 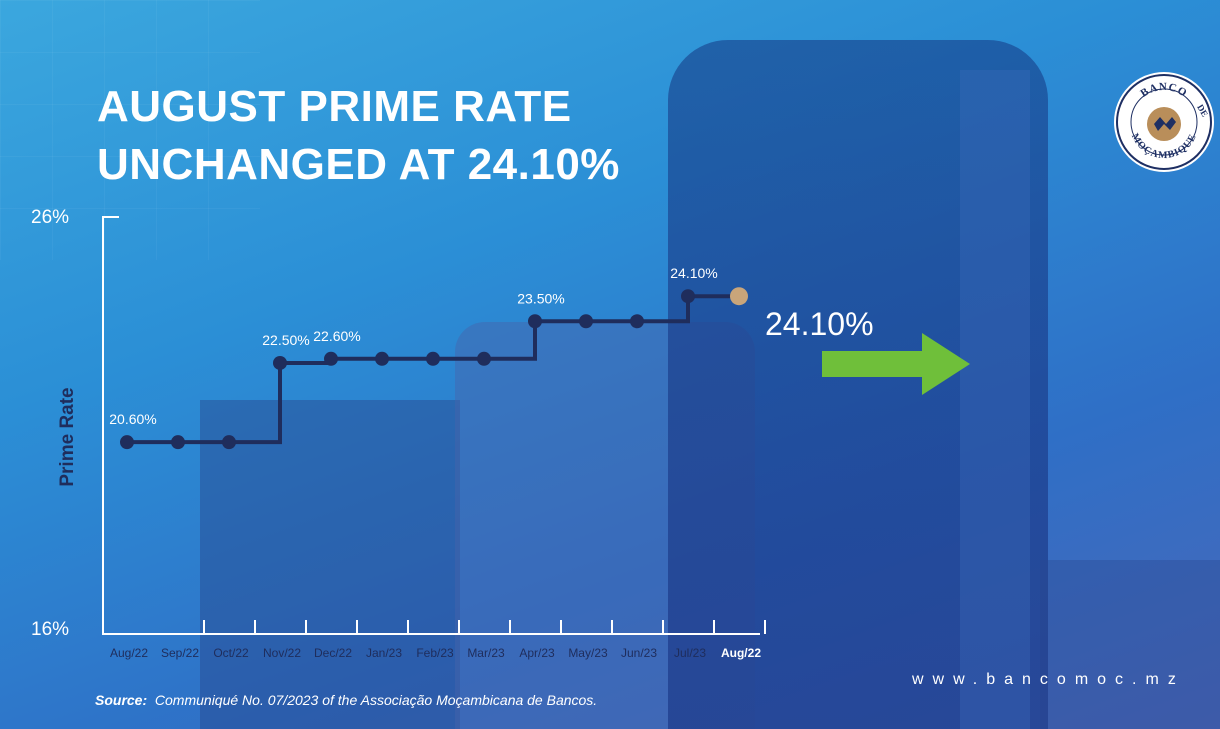 I want to click on data-label: 22.50%, so click(x=285, y=340).